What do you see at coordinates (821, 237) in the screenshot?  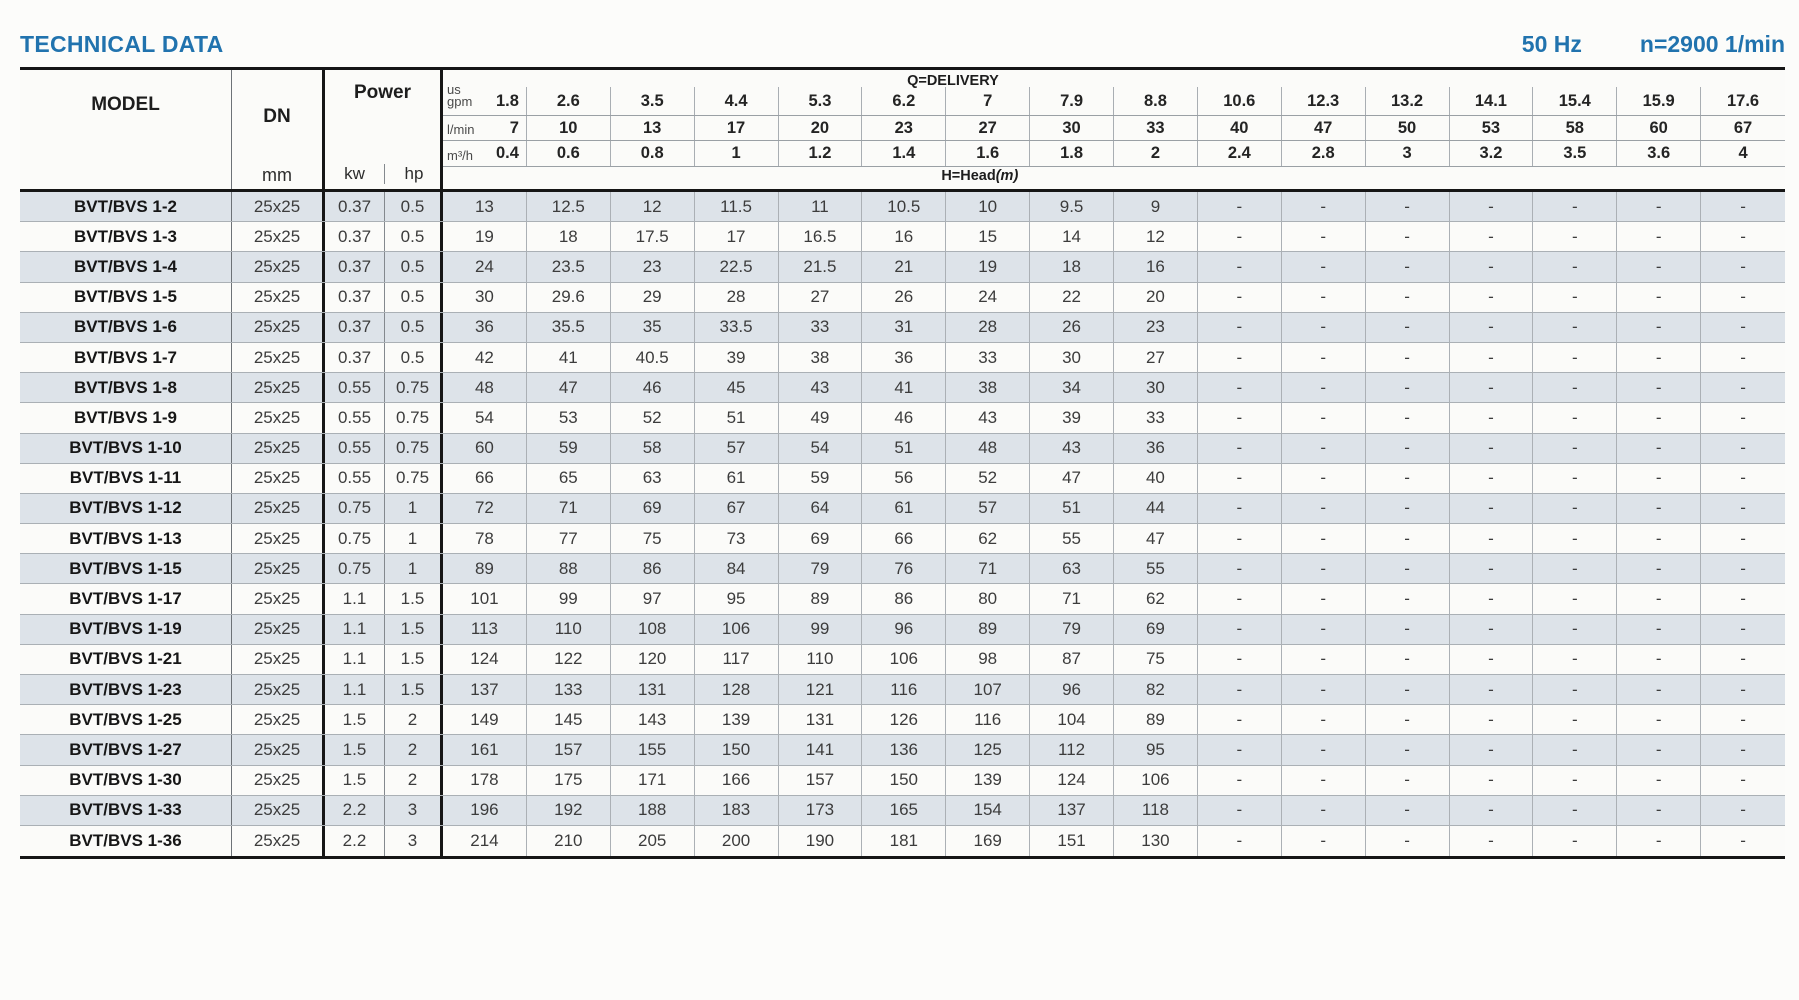 I see `head-value-cell: 16.5` at bounding box center [821, 237].